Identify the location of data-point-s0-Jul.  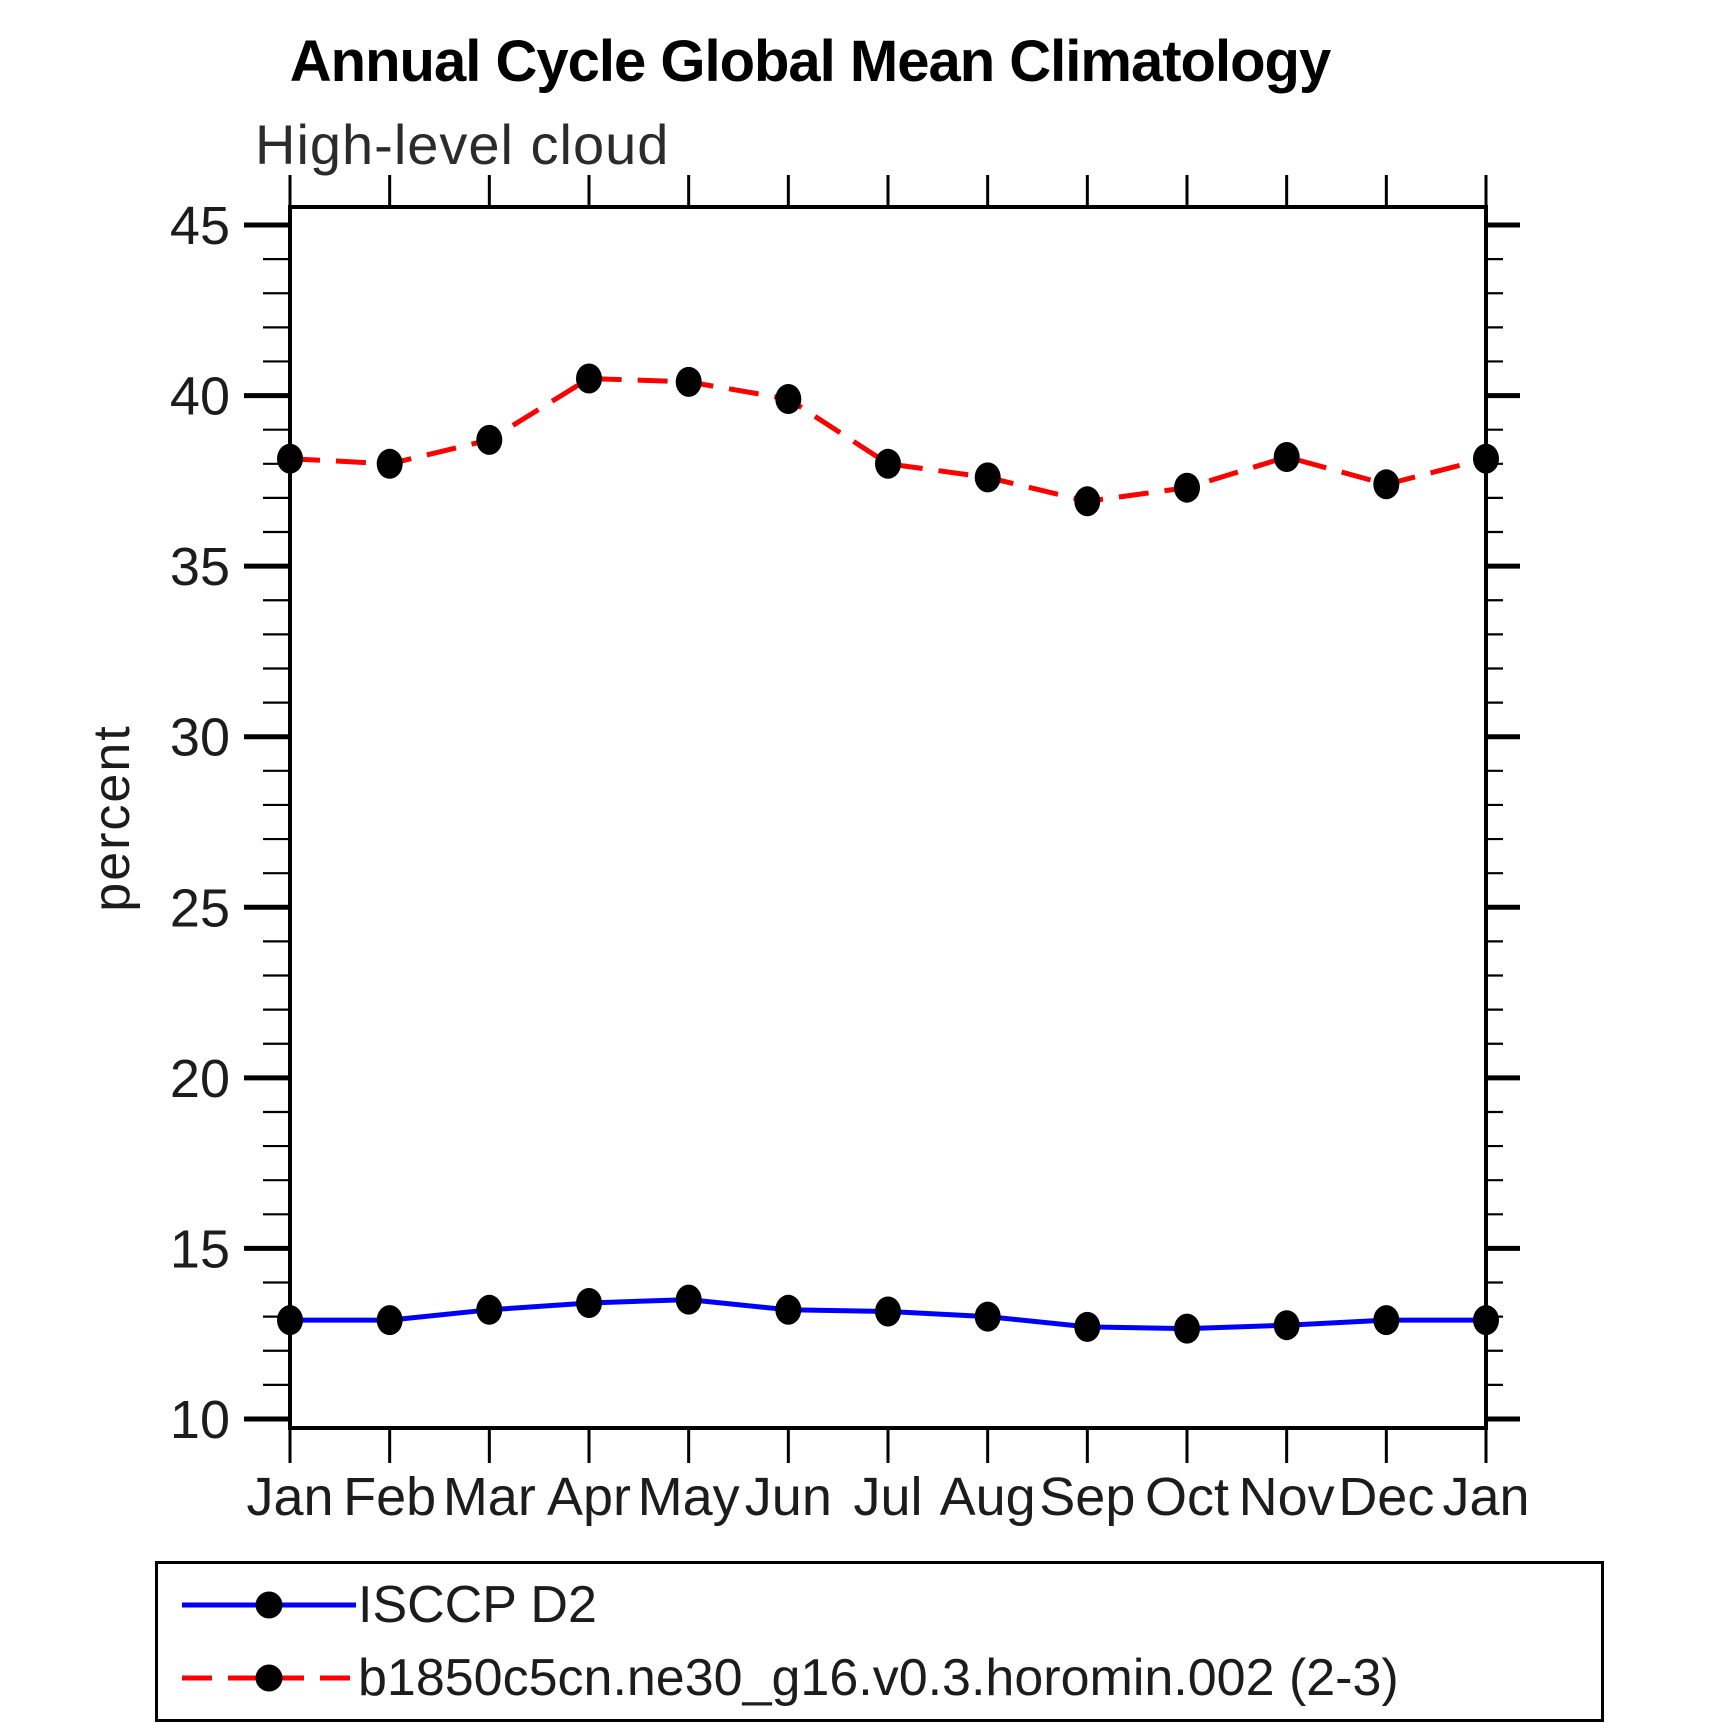
(888, 1311).